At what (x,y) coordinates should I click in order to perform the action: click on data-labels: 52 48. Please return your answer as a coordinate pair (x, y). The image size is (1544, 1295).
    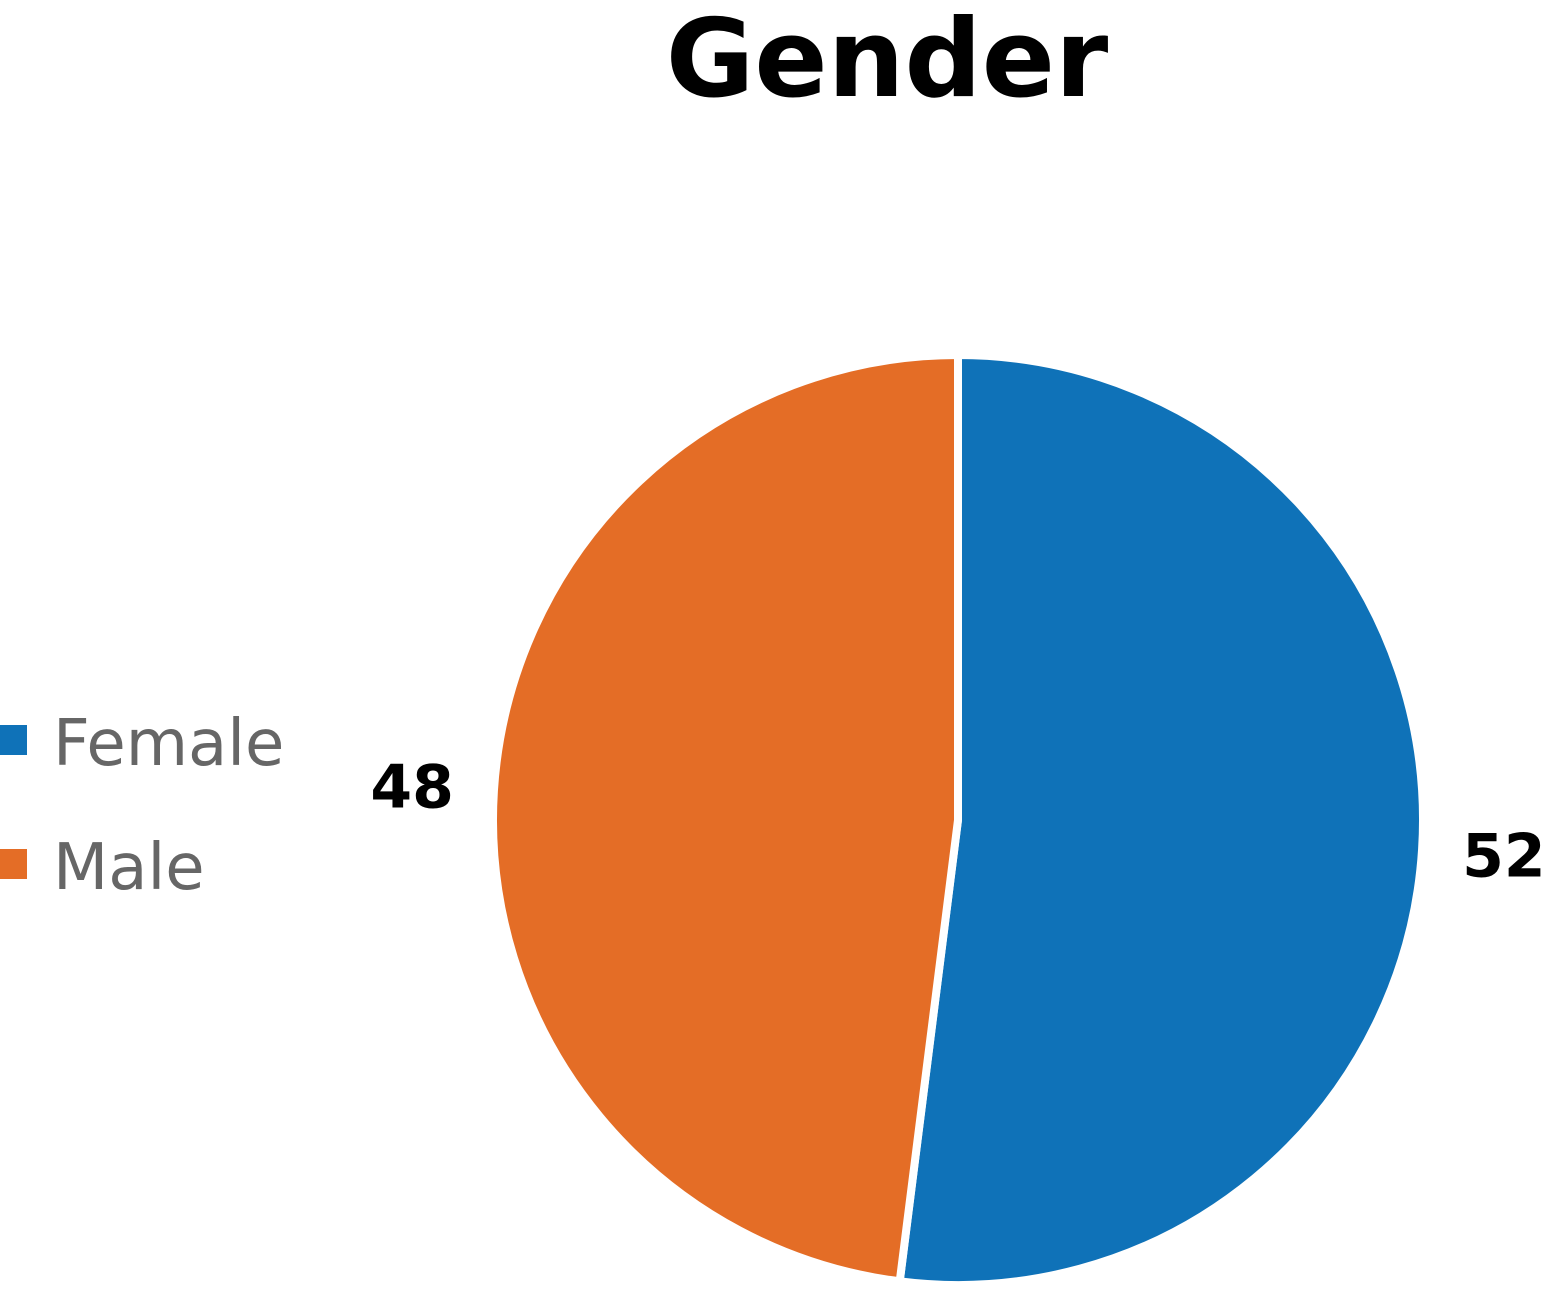
    Looking at the image, I should click on (957, 822).